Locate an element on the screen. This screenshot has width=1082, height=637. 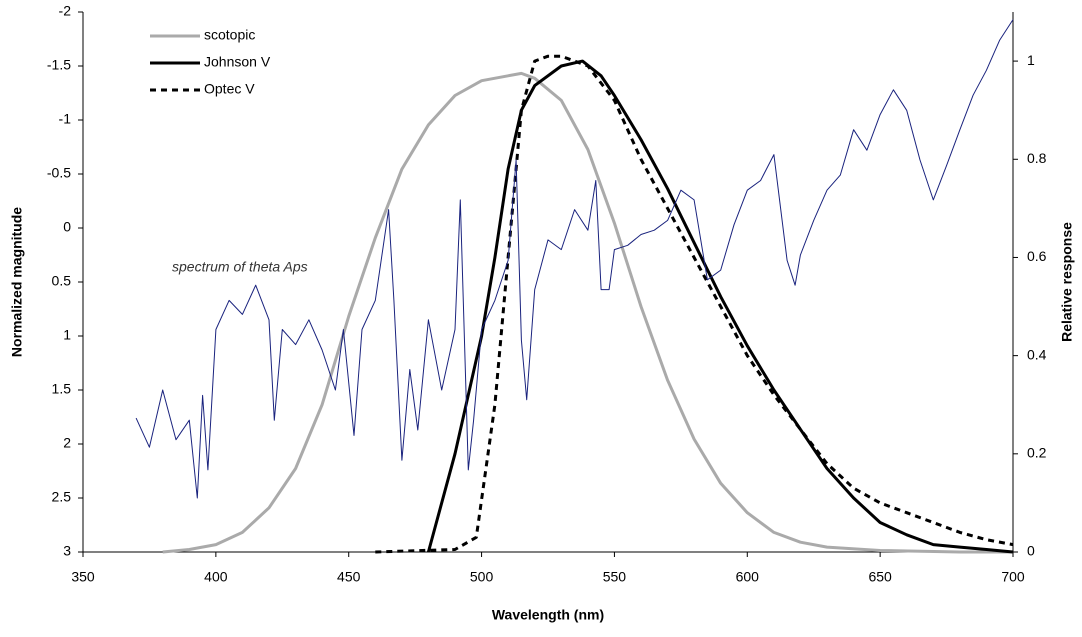
y-tick-label: 0 is located at coordinates (67, 227).